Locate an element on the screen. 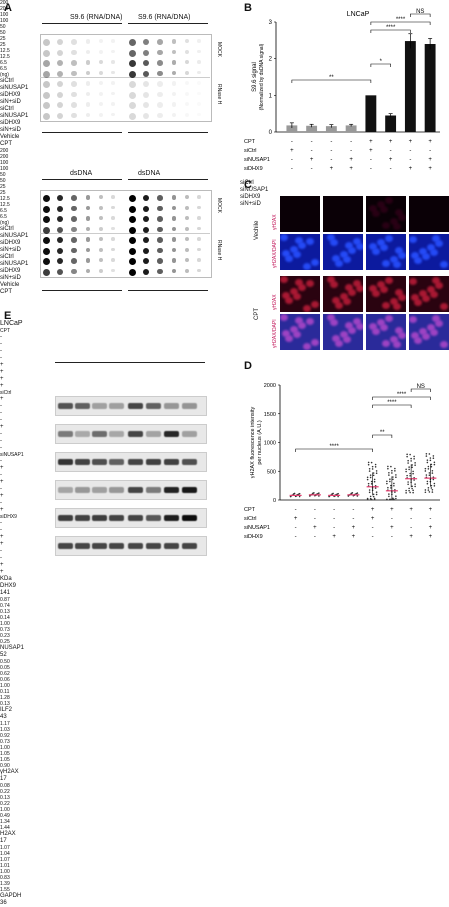  condition-label: CPT is located at coordinates (250, 510).